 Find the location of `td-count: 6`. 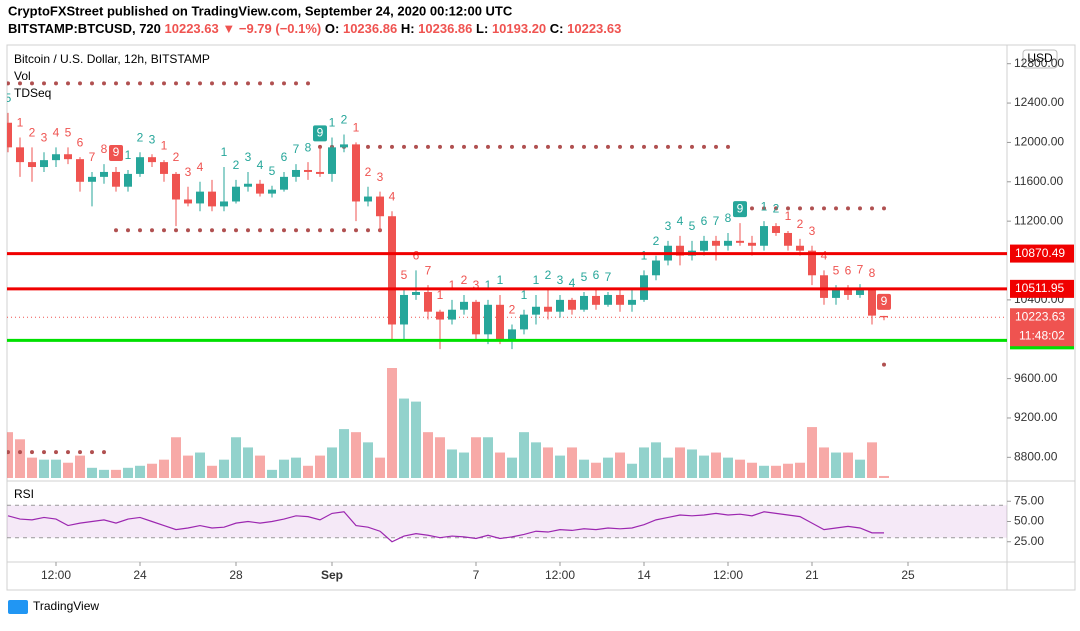

td-count: 6 is located at coordinates (416, 256).